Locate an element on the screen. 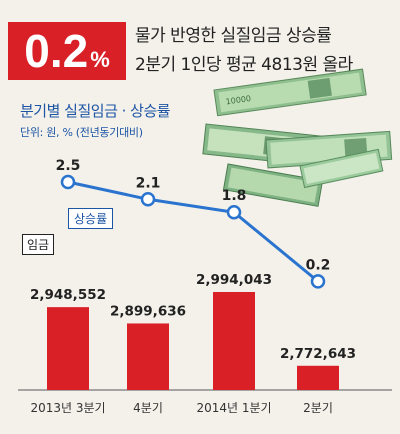 The height and width of the screenshot is (434, 400). line-value-label: 2.1 is located at coordinates (148, 183).